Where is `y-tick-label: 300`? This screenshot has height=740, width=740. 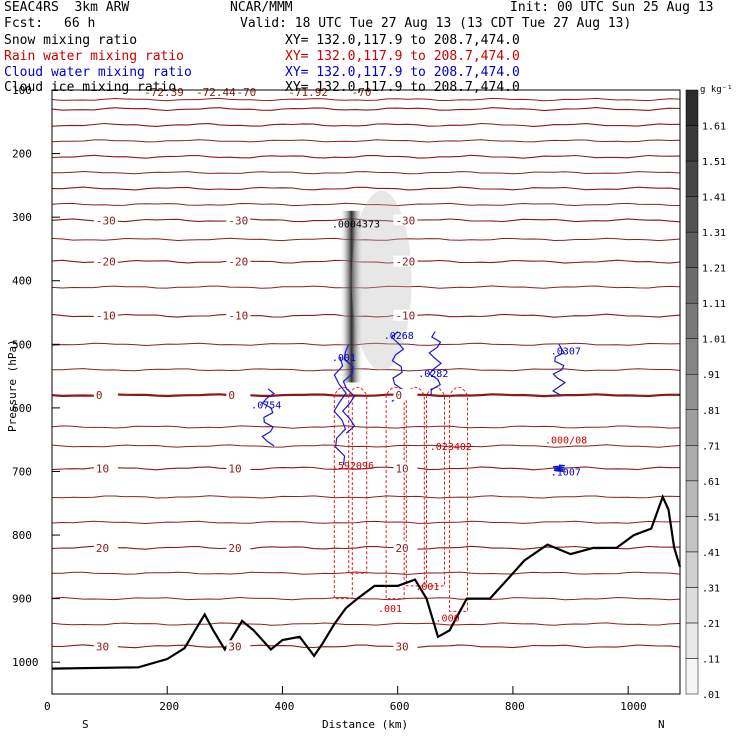 y-tick-label: 300 is located at coordinates (22, 217).